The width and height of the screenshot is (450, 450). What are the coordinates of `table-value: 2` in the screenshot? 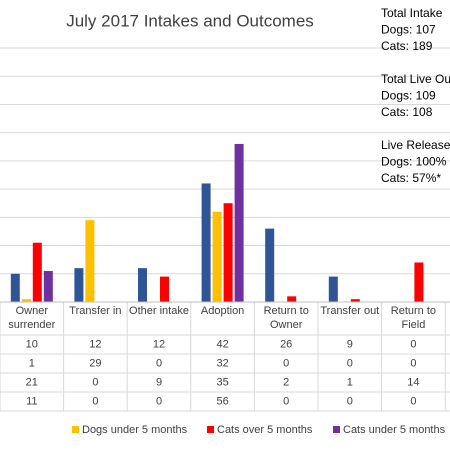 It's located at (286, 382).